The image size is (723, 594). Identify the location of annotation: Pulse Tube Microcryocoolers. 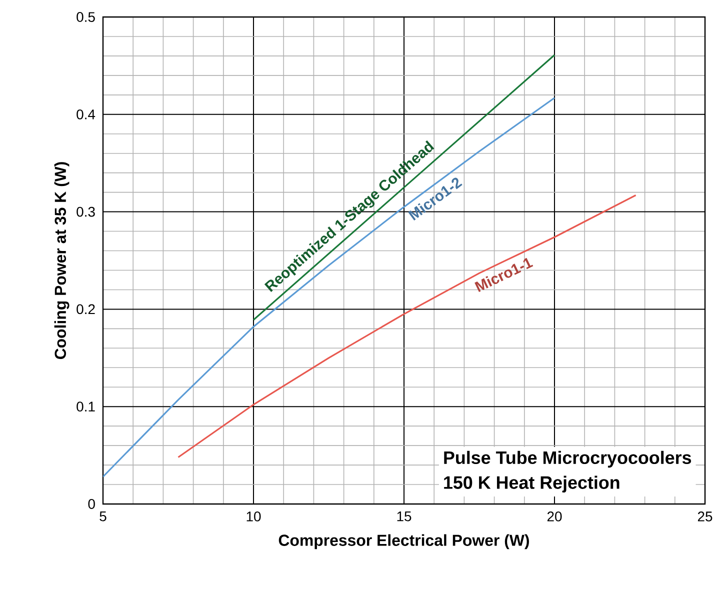
(568, 459).